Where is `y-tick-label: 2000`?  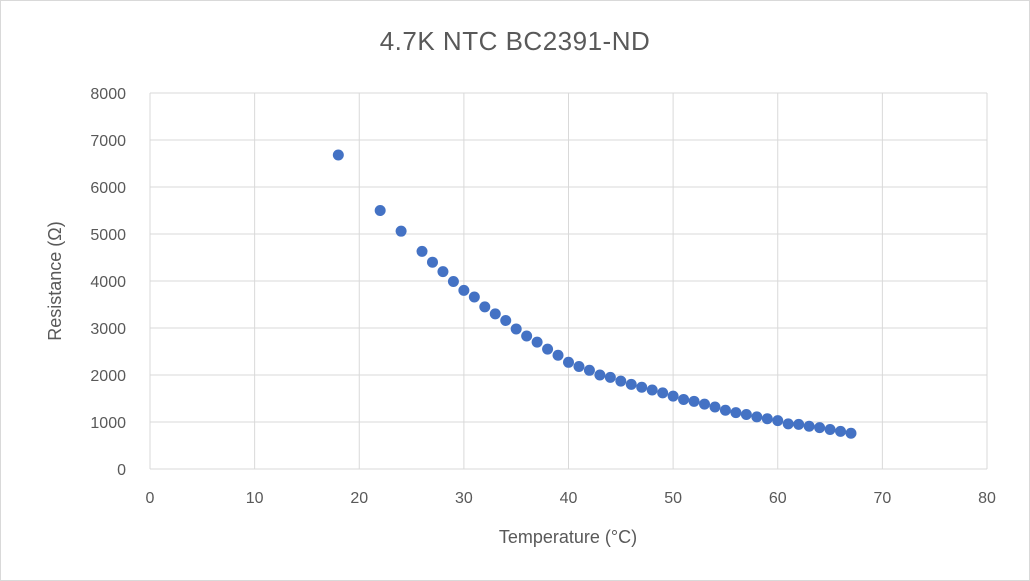
y-tick-label: 2000 is located at coordinates (108, 376).